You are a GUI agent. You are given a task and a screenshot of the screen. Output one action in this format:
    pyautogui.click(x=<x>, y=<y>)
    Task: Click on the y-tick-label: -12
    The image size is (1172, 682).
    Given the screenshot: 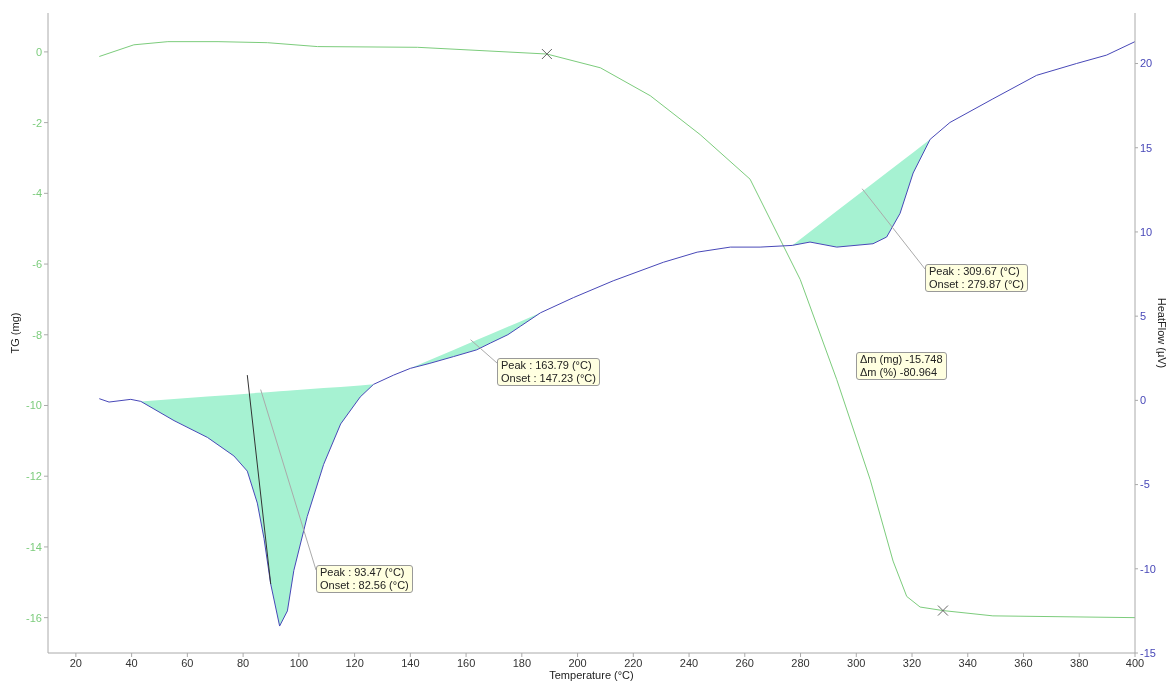 What is the action you would take?
    pyautogui.click(x=34, y=476)
    